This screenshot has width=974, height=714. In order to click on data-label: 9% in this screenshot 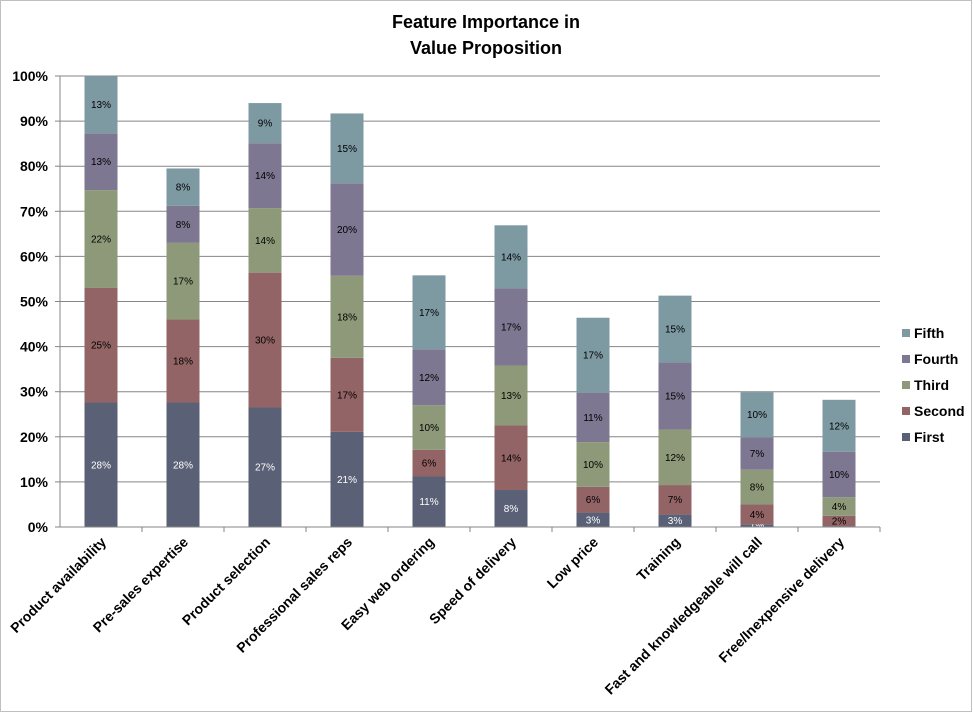, I will do `click(265, 124)`.